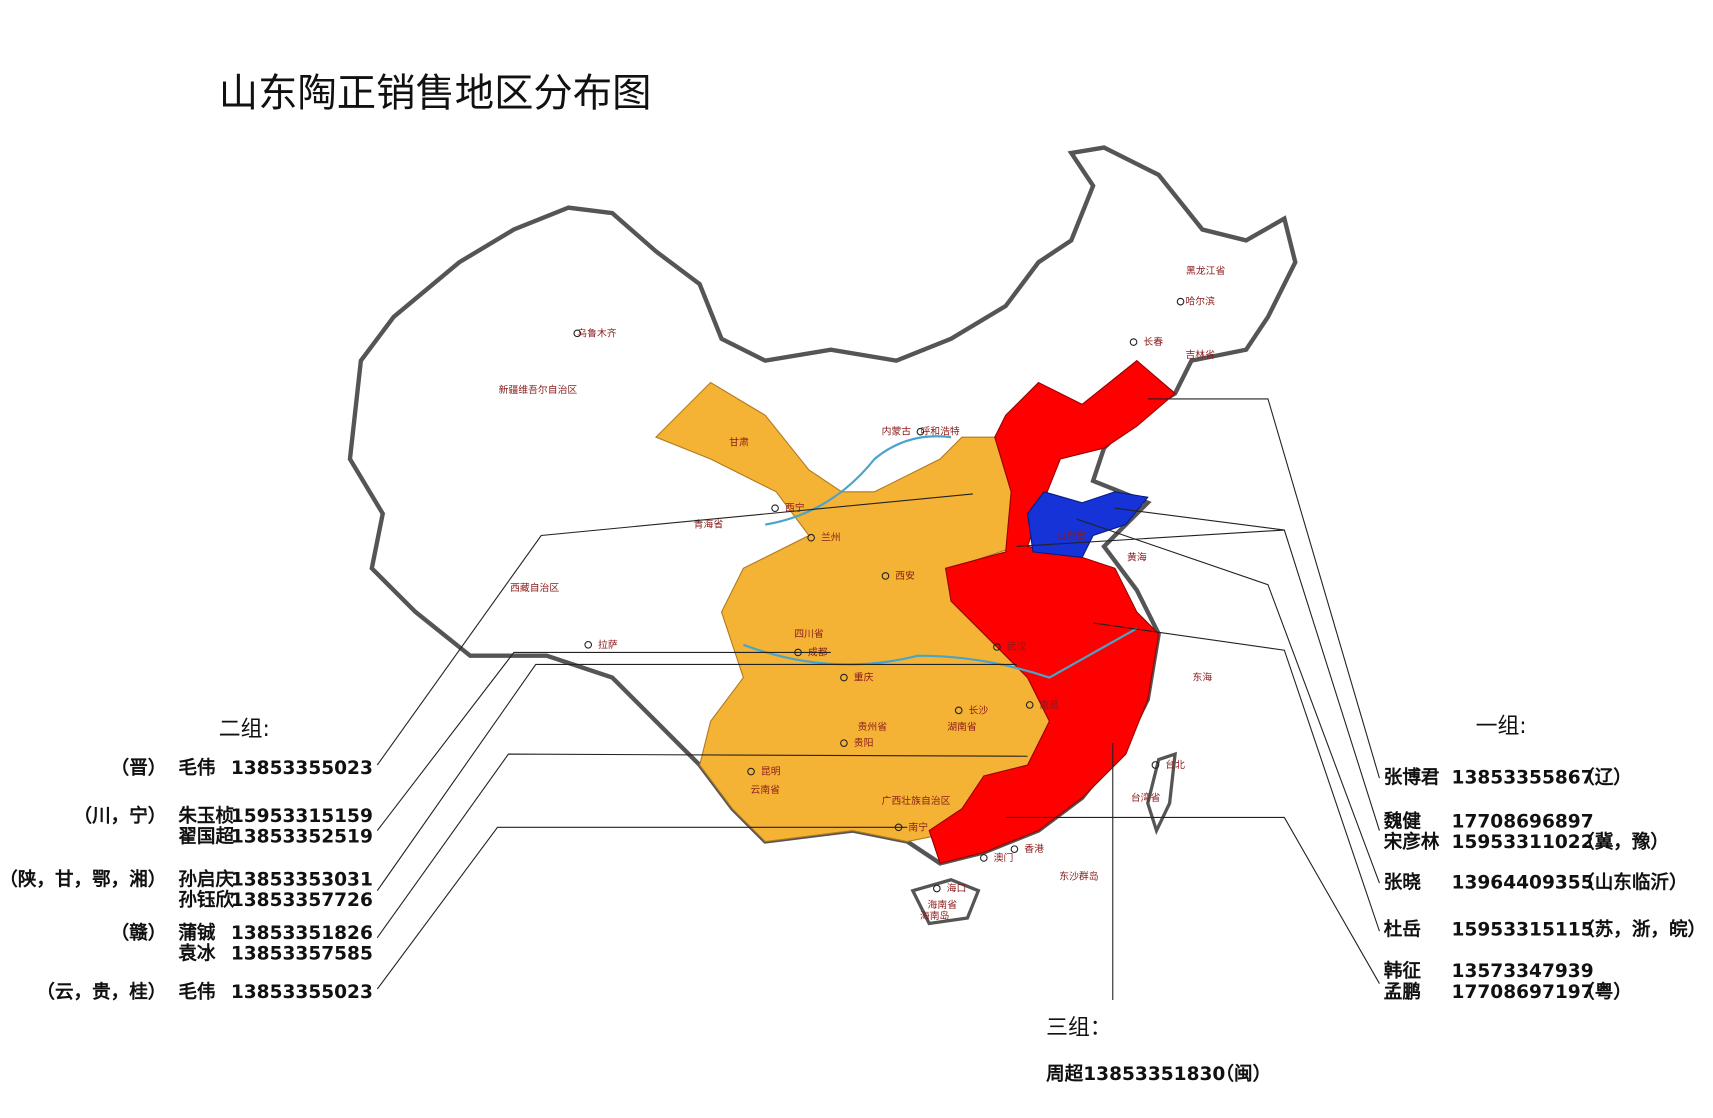 The image size is (1713, 1118). What do you see at coordinates (83, 879) in the screenshot?
I see `region: （陕，甘，鄂，湘）` at bounding box center [83, 879].